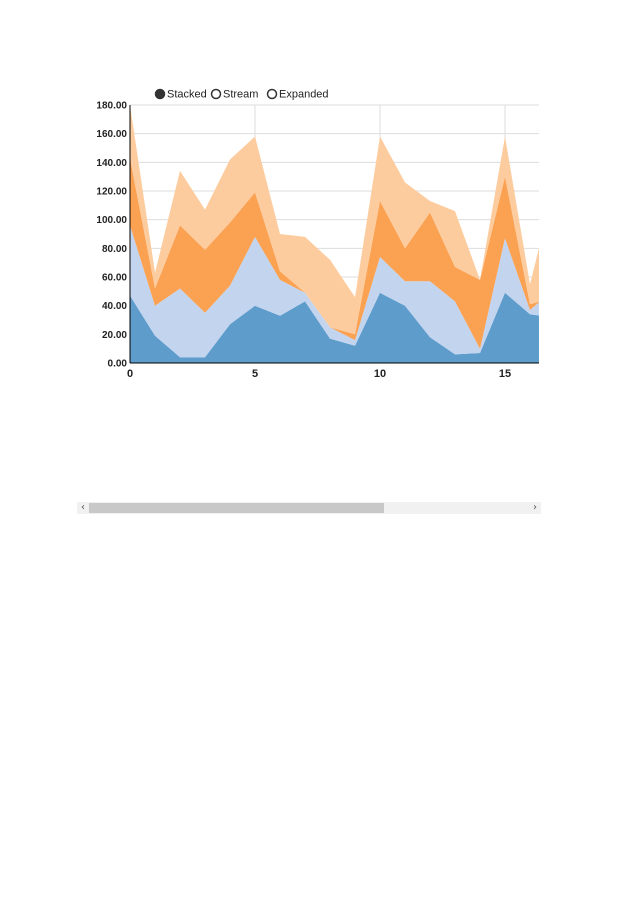 The height and width of the screenshot is (902, 638). What do you see at coordinates (114, 306) in the screenshot?
I see `y-tick-label: 40.00` at bounding box center [114, 306].